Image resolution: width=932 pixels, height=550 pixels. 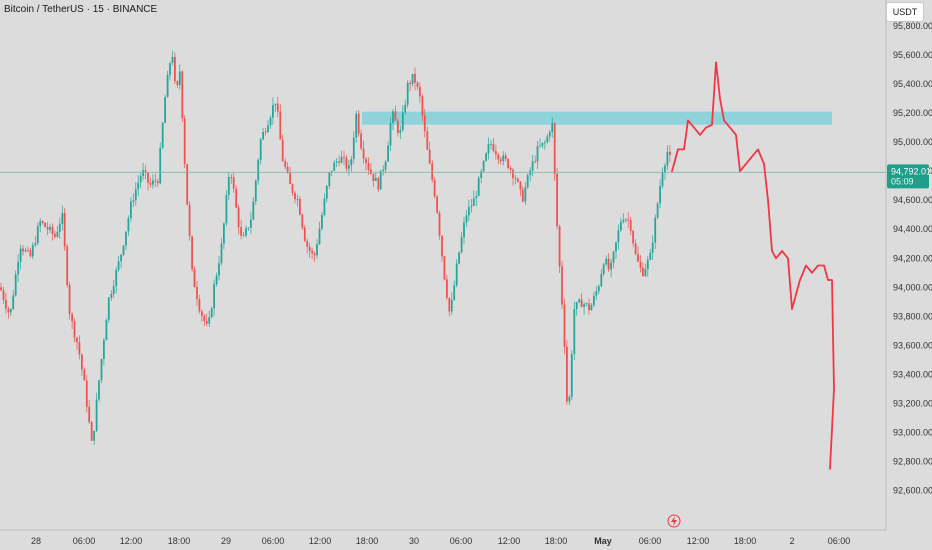 What do you see at coordinates (905, 12) in the screenshot?
I see `currency-button: USDT` at bounding box center [905, 12].